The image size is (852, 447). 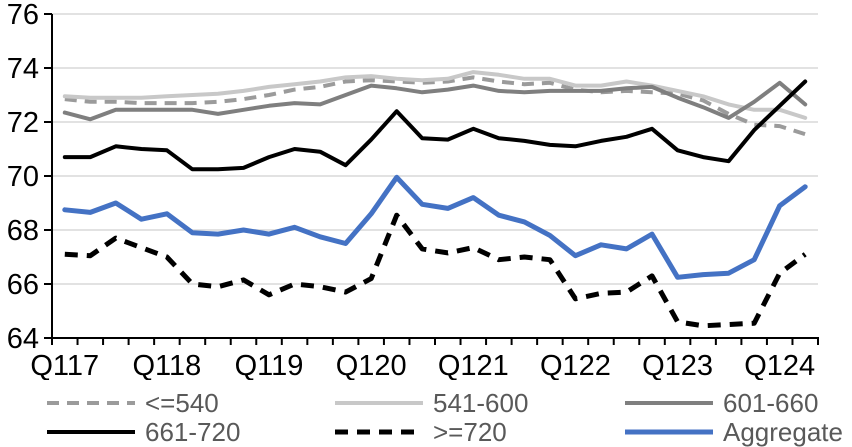 What do you see at coordinates (379, 432) in the screenshot?
I see `legend-swatch-720-icon` at bounding box center [379, 432].